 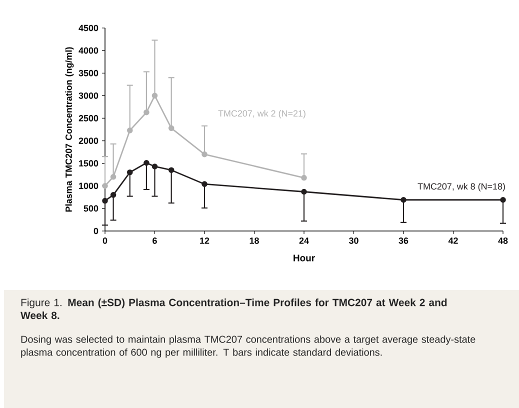 What do you see at coordinates (88, 186) in the screenshot?
I see `y-tick-label: 1000` at bounding box center [88, 186].